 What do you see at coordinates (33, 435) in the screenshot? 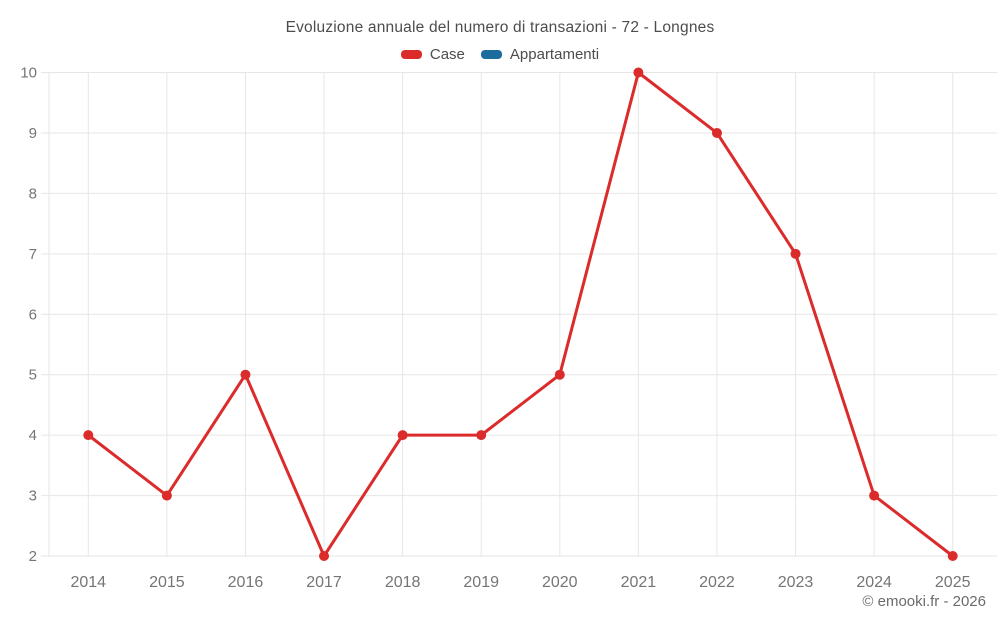
I see `y-axis-label: 4` at bounding box center [33, 435].